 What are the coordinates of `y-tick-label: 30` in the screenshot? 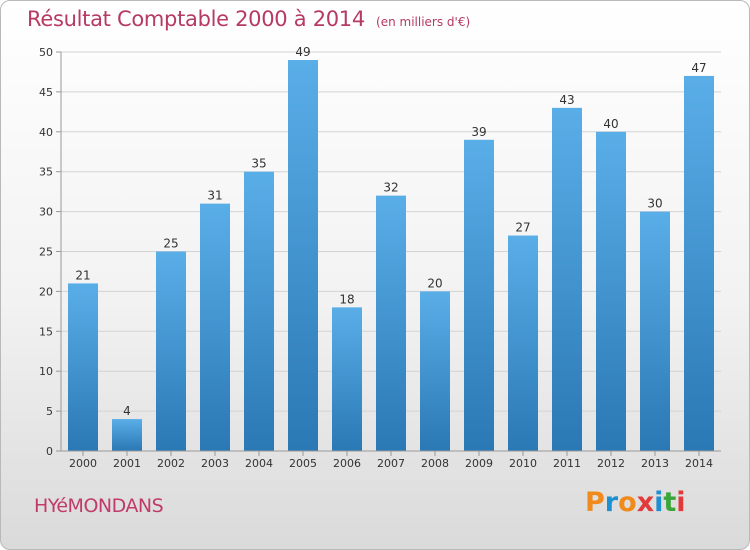 It's located at (46, 212).